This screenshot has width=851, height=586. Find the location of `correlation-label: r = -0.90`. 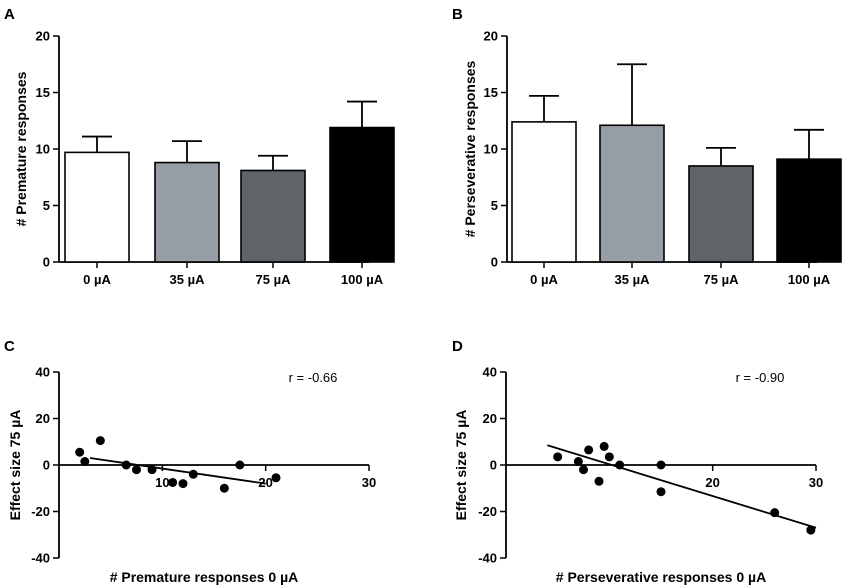

correlation-label: r = -0.90 is located at coordinates (760, 377).